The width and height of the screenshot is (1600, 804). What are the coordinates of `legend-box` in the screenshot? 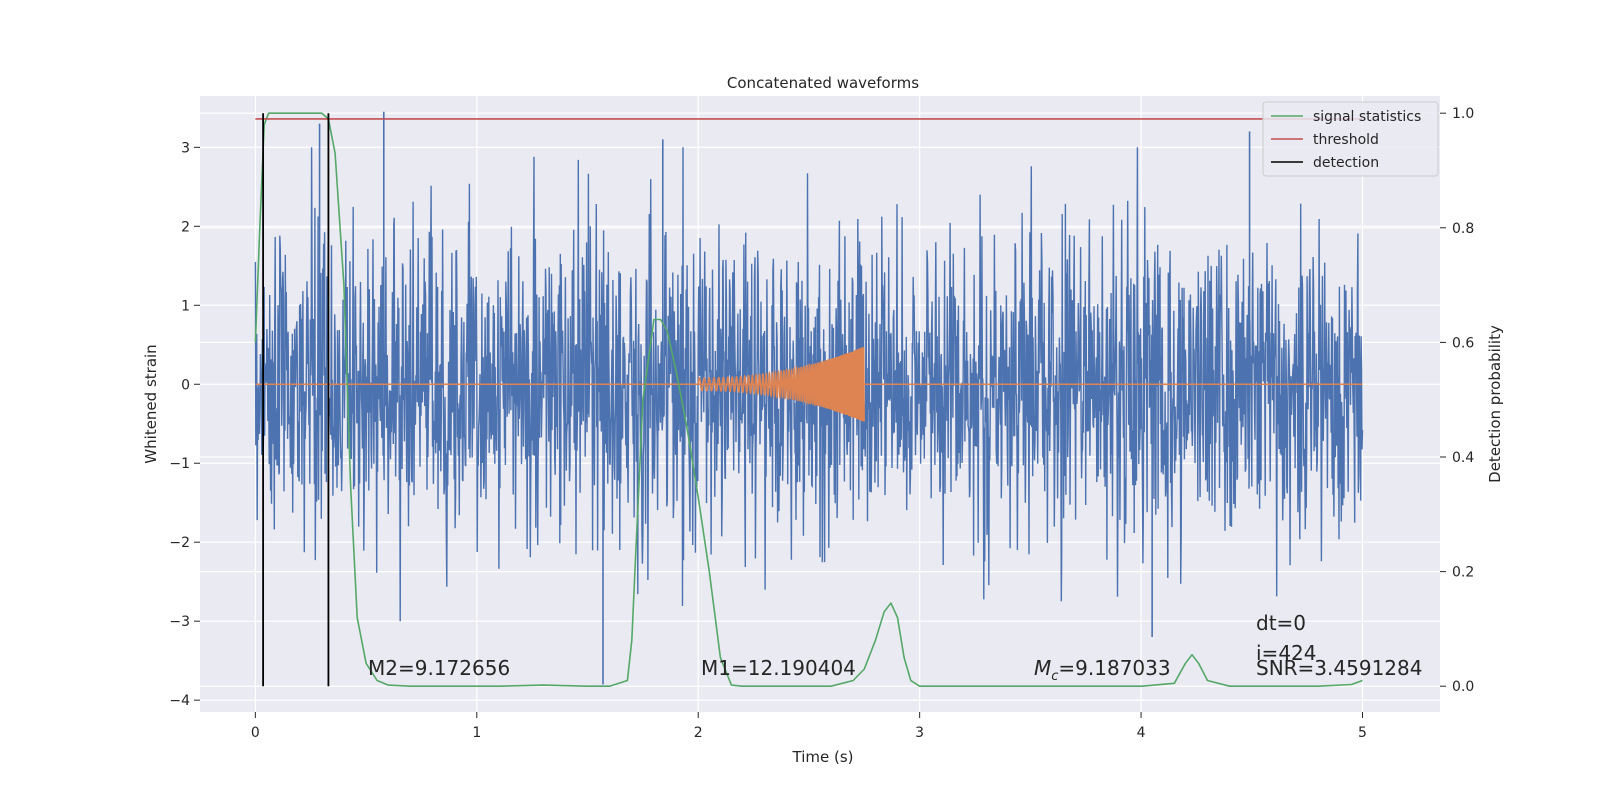 It's located at (1350, 139).